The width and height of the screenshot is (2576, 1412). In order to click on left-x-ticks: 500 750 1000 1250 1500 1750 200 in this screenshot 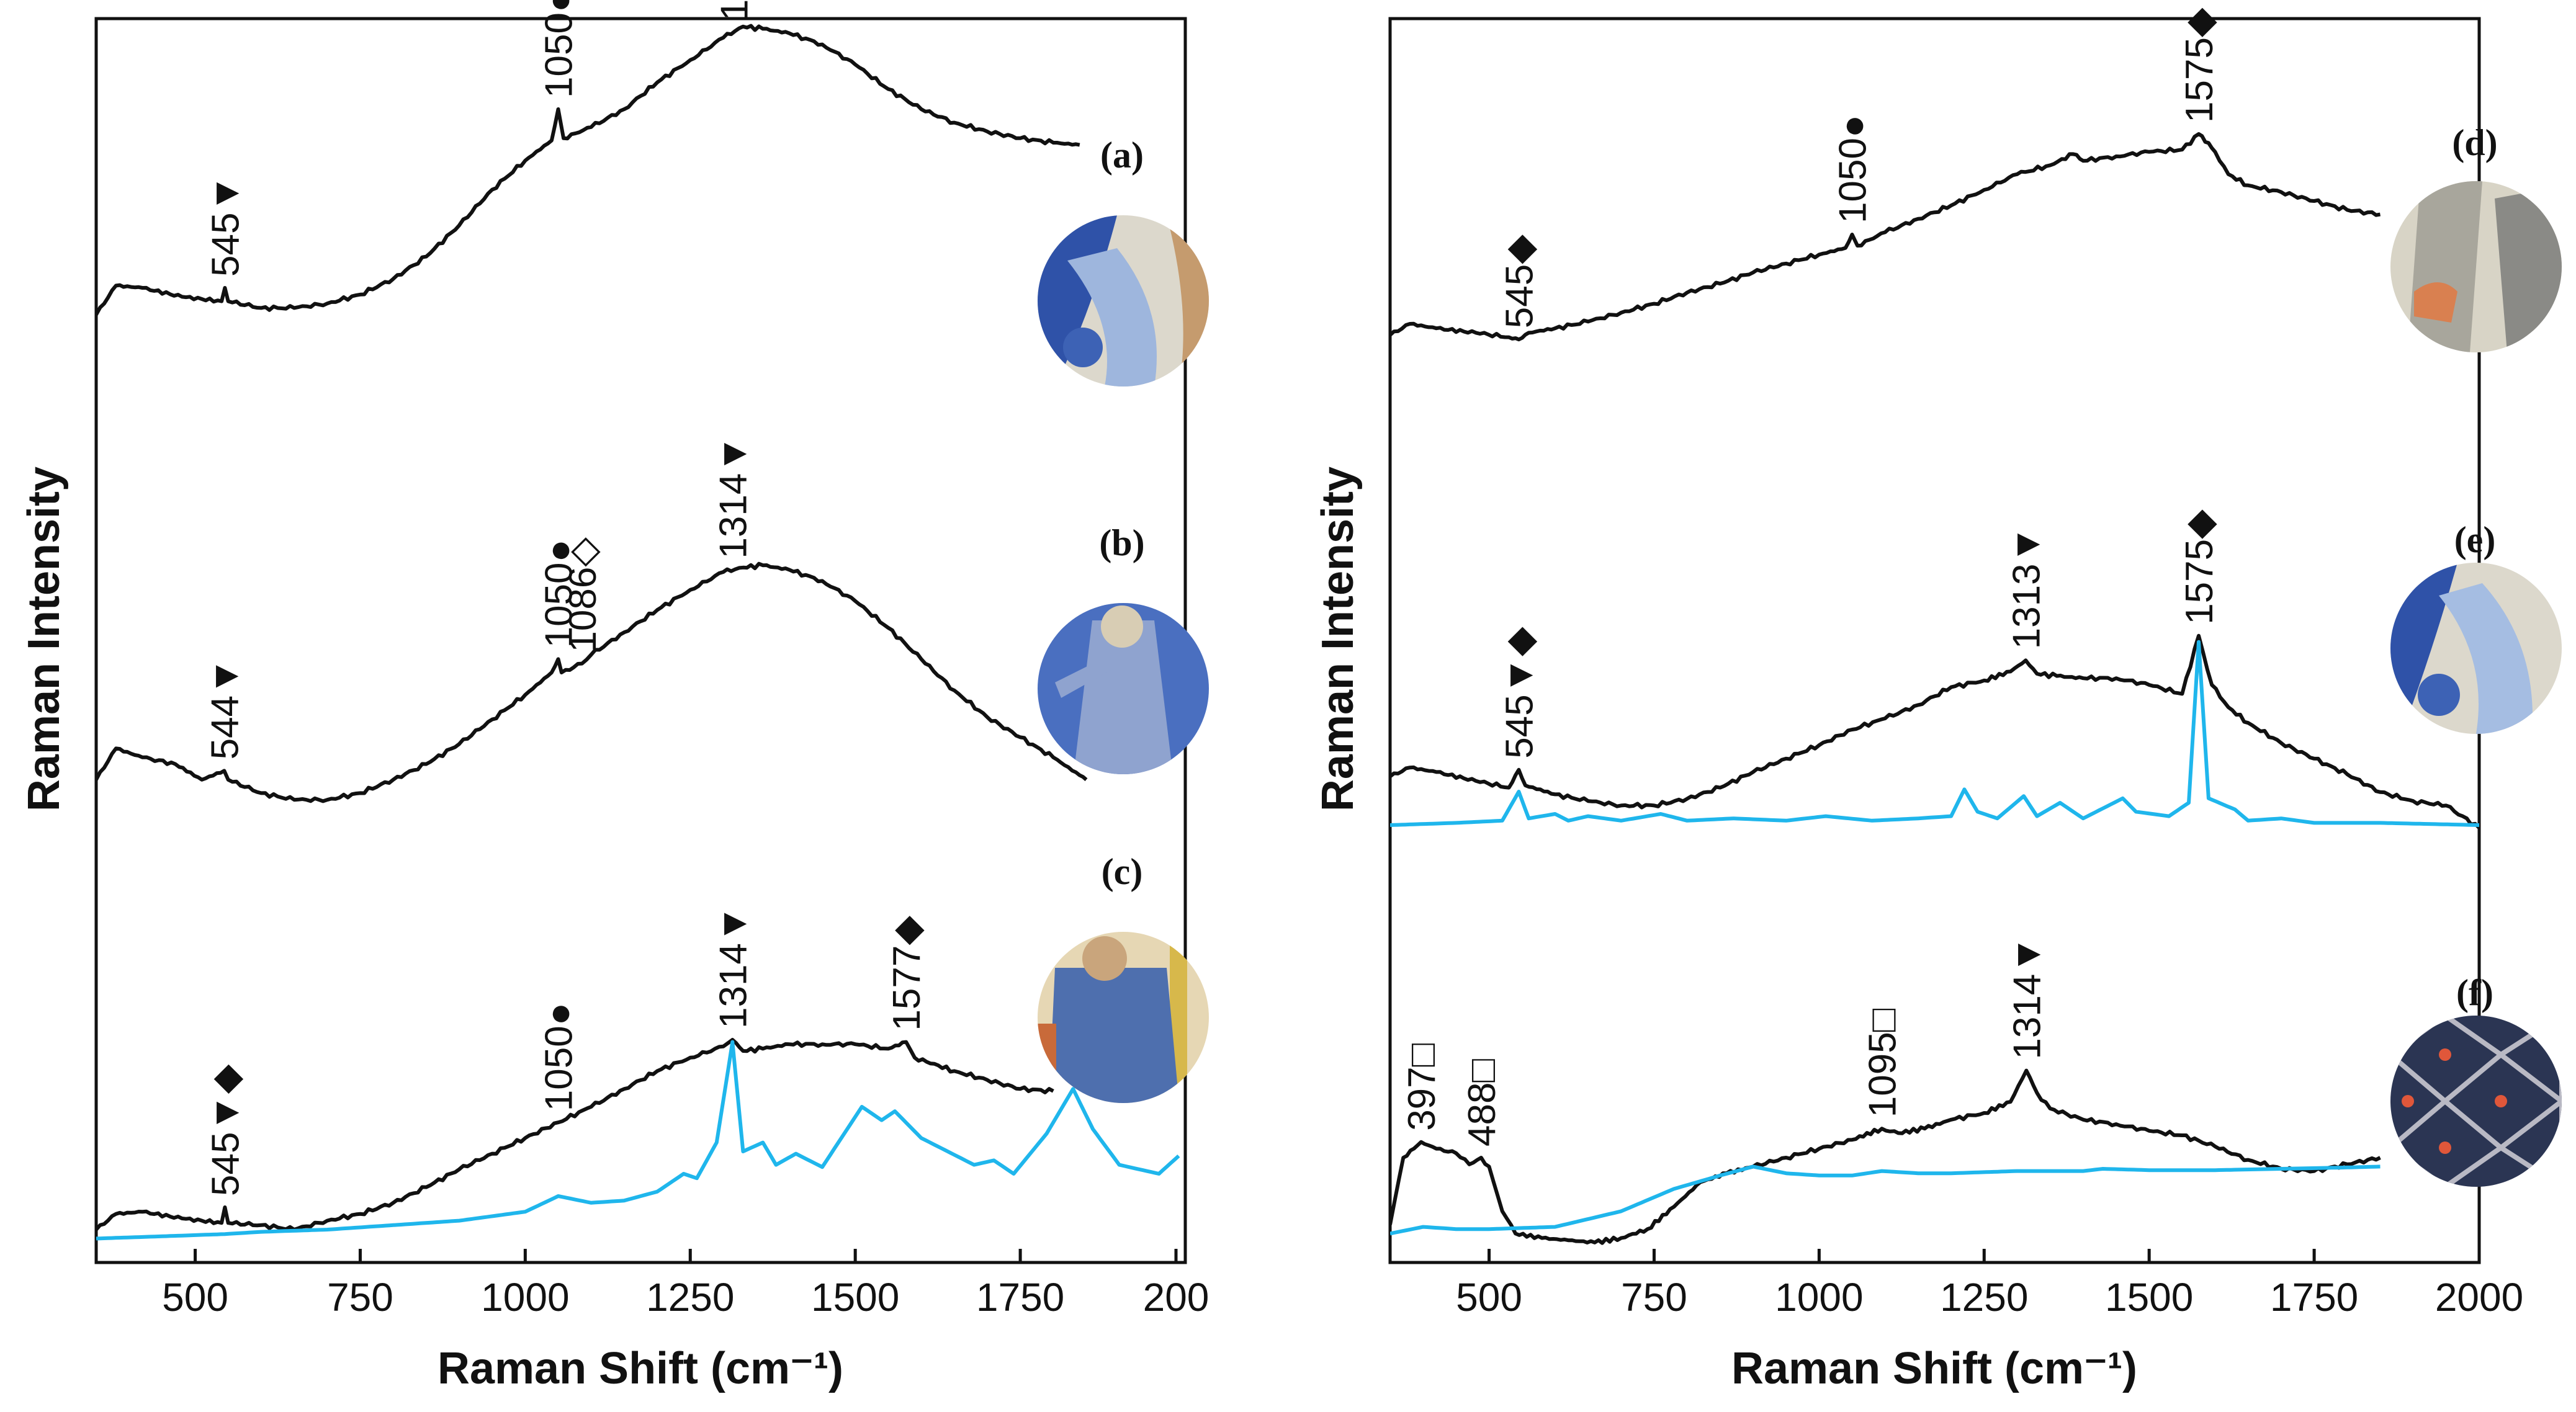, I will do `click(686, 1284)`.